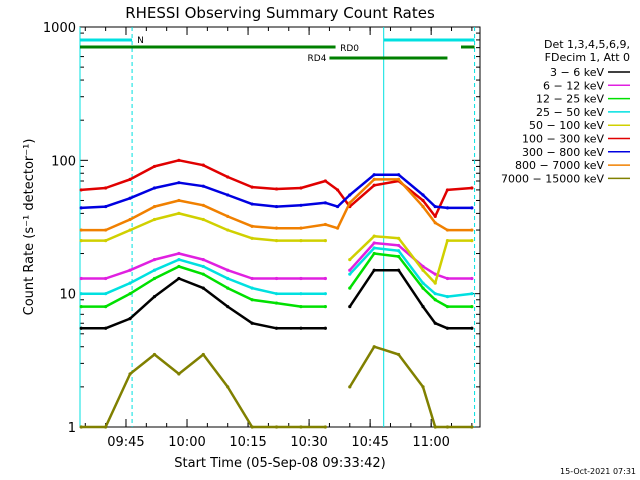 Image resolution: width=640 pixels, height=480 pixels. I want to click on legend-label: 7000 − 15000 keV, so click(552, 178).